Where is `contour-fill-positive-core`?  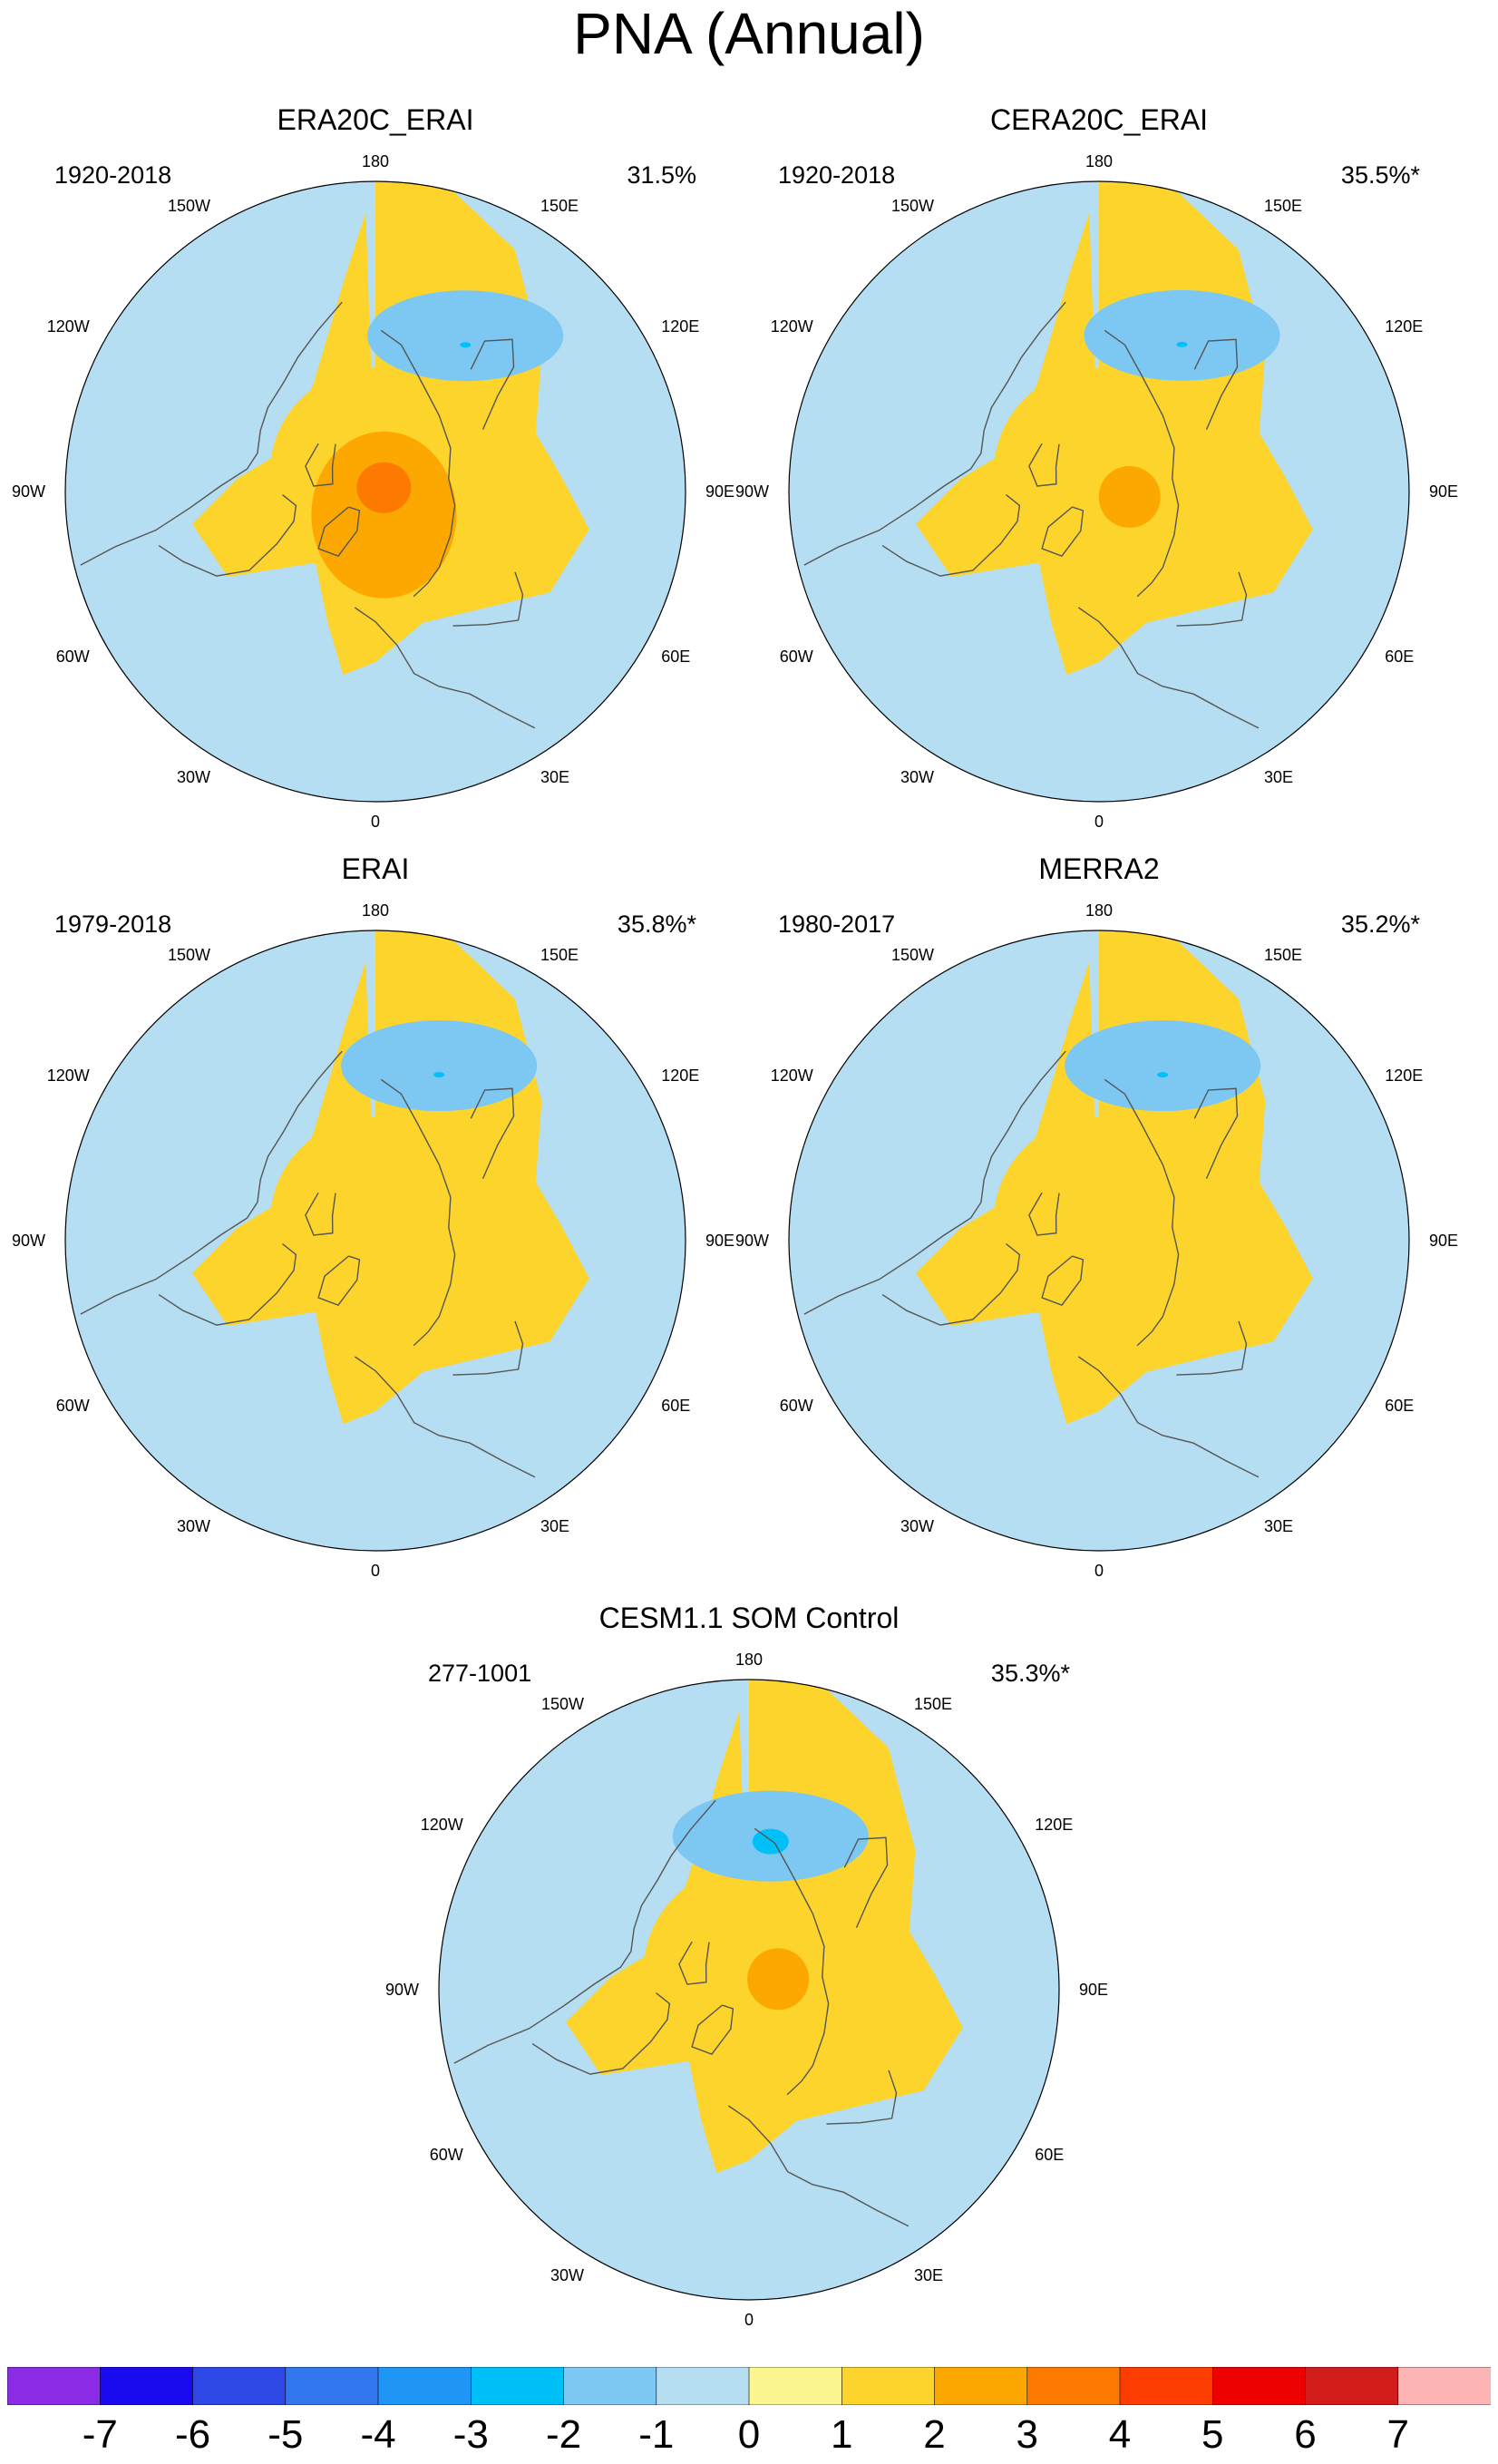 contour-fill-positive-core is located at coordinates (384, 487).